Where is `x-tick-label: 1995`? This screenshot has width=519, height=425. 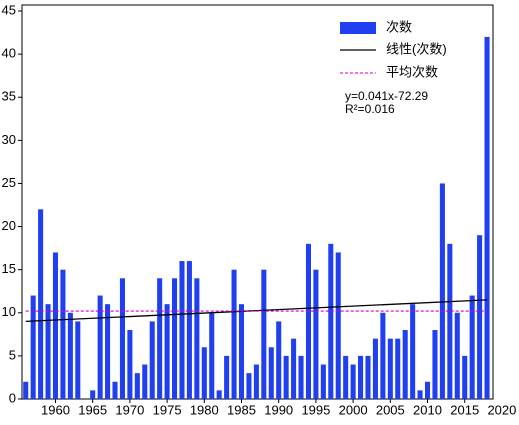 x-tick-label: 1995 is located at coordinates (315, 409).